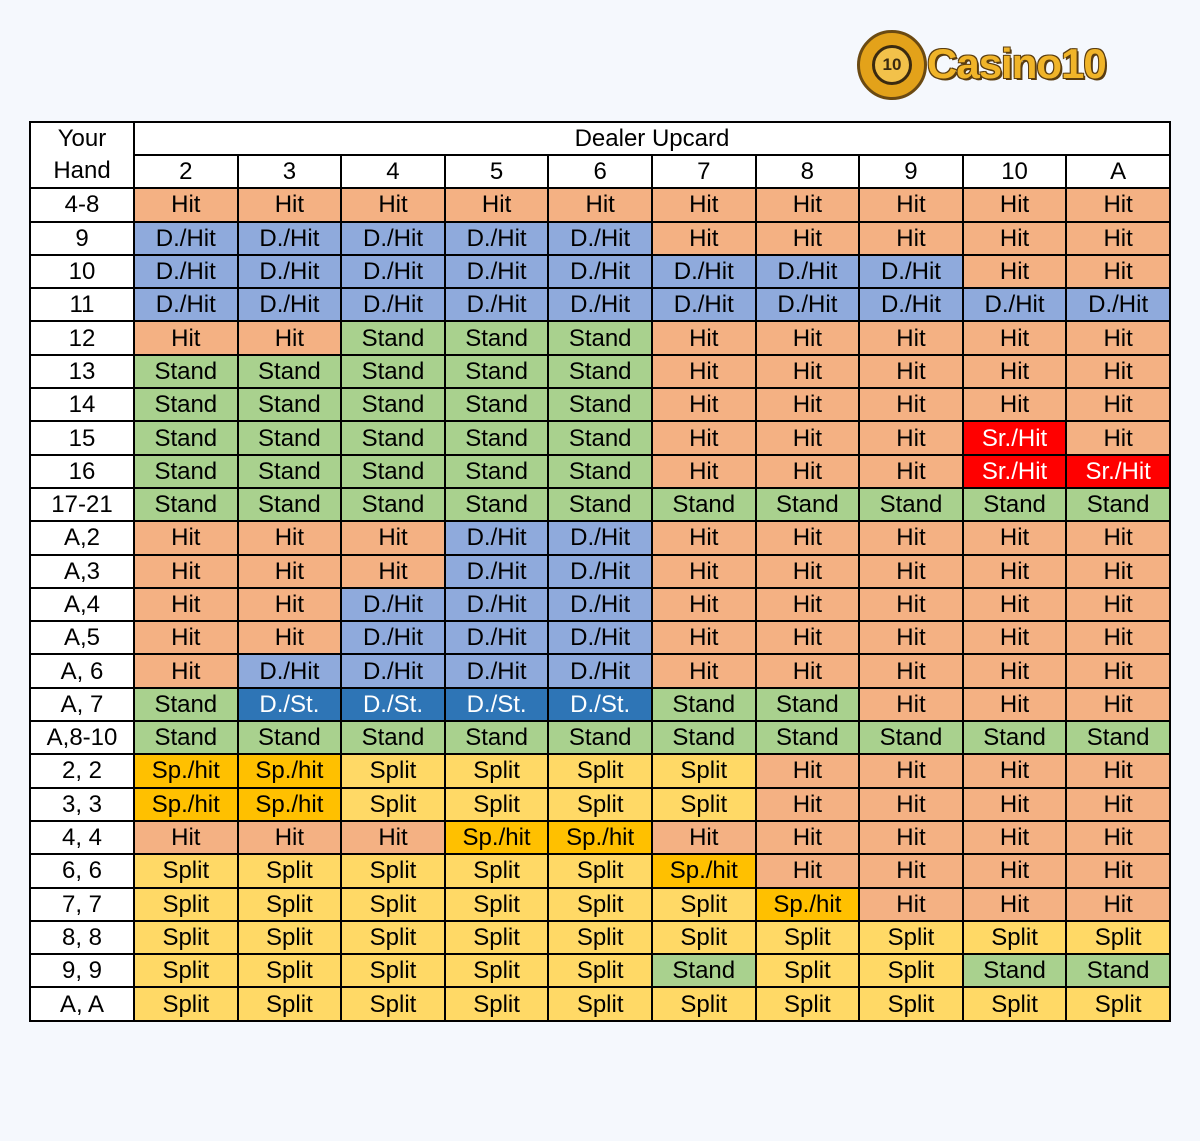  What do you see at coordinates (600, 338) in the screenshot?
I see `table-row: 12 Hit Hit Stand Stand Stand Hit Hit Hit Hit Hit` at bounding box center [600, 338].